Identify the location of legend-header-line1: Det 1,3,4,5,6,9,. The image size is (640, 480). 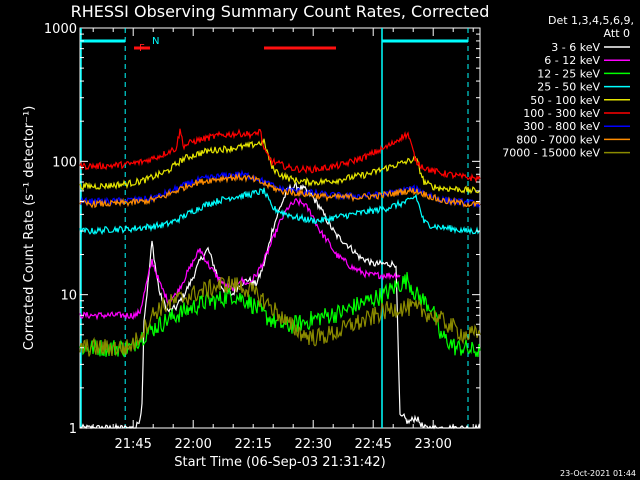
(591, 20).